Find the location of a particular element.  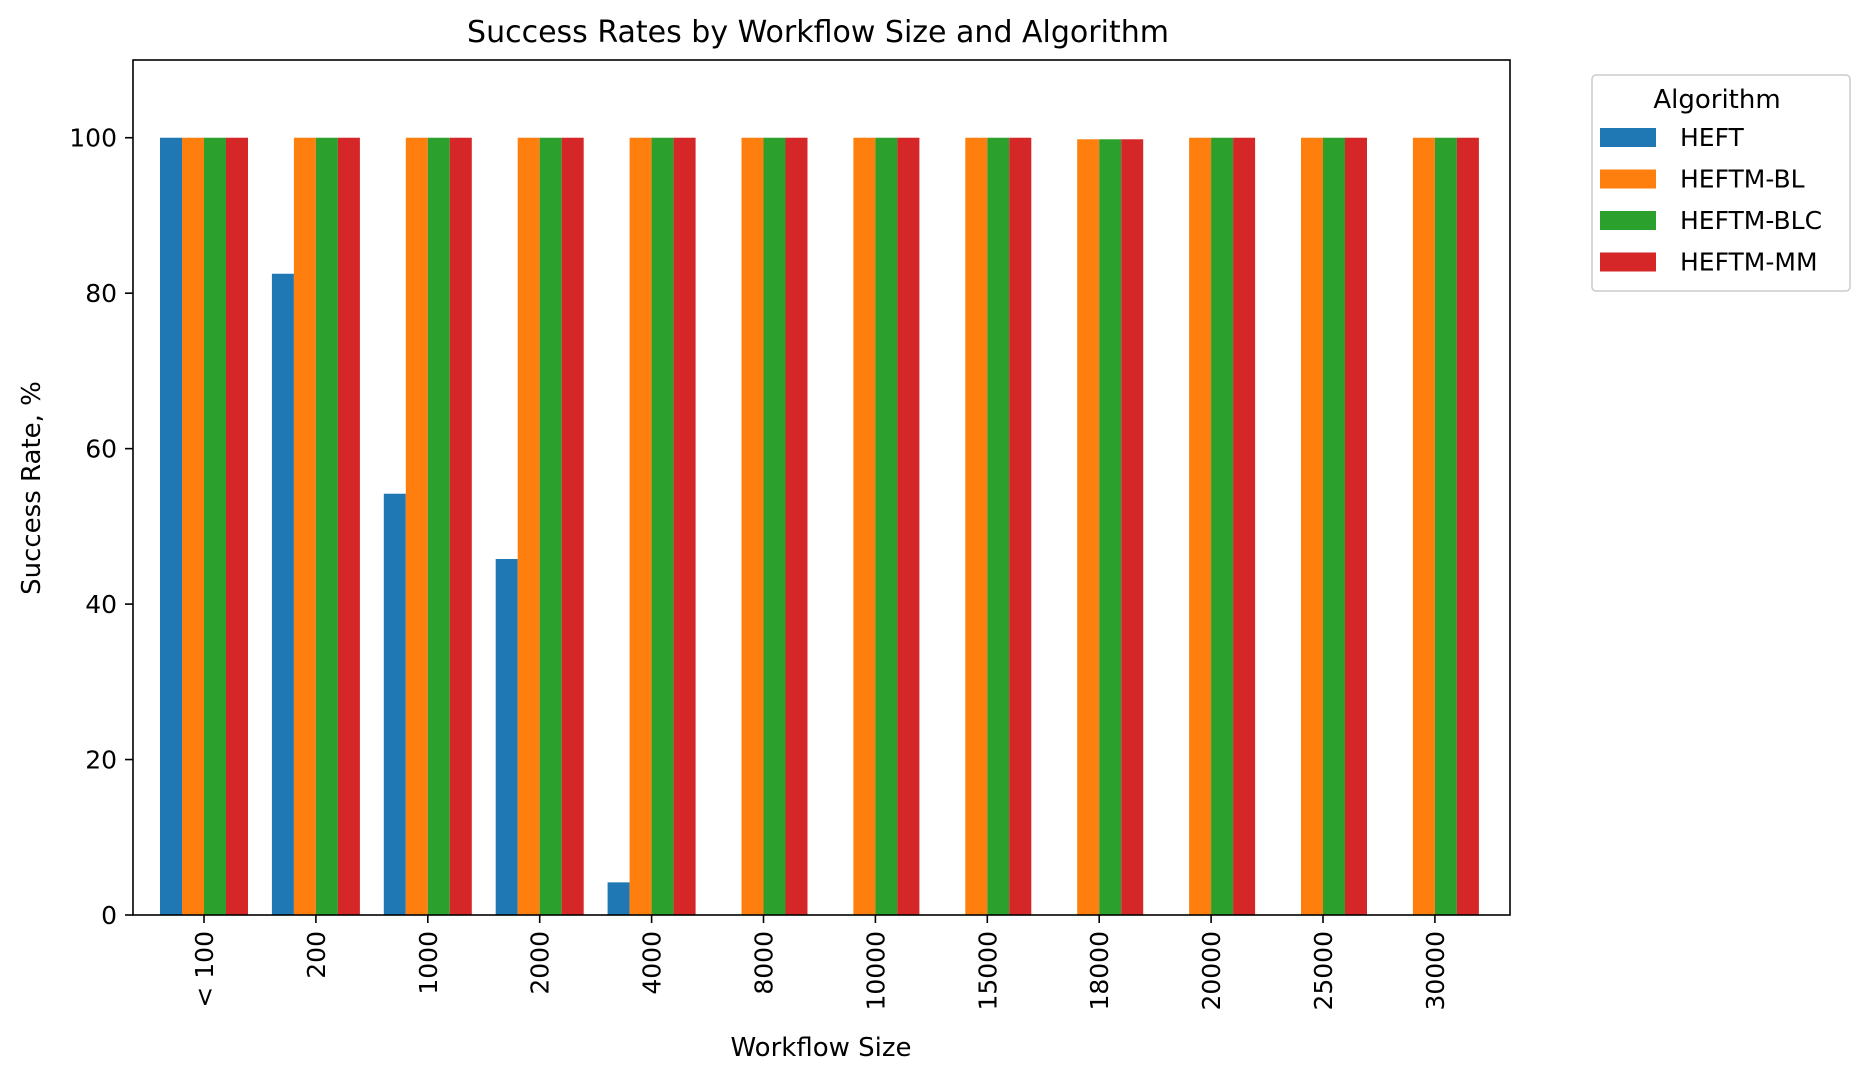

x-tick-label-1: 200 is located at coordinates (316, 955).